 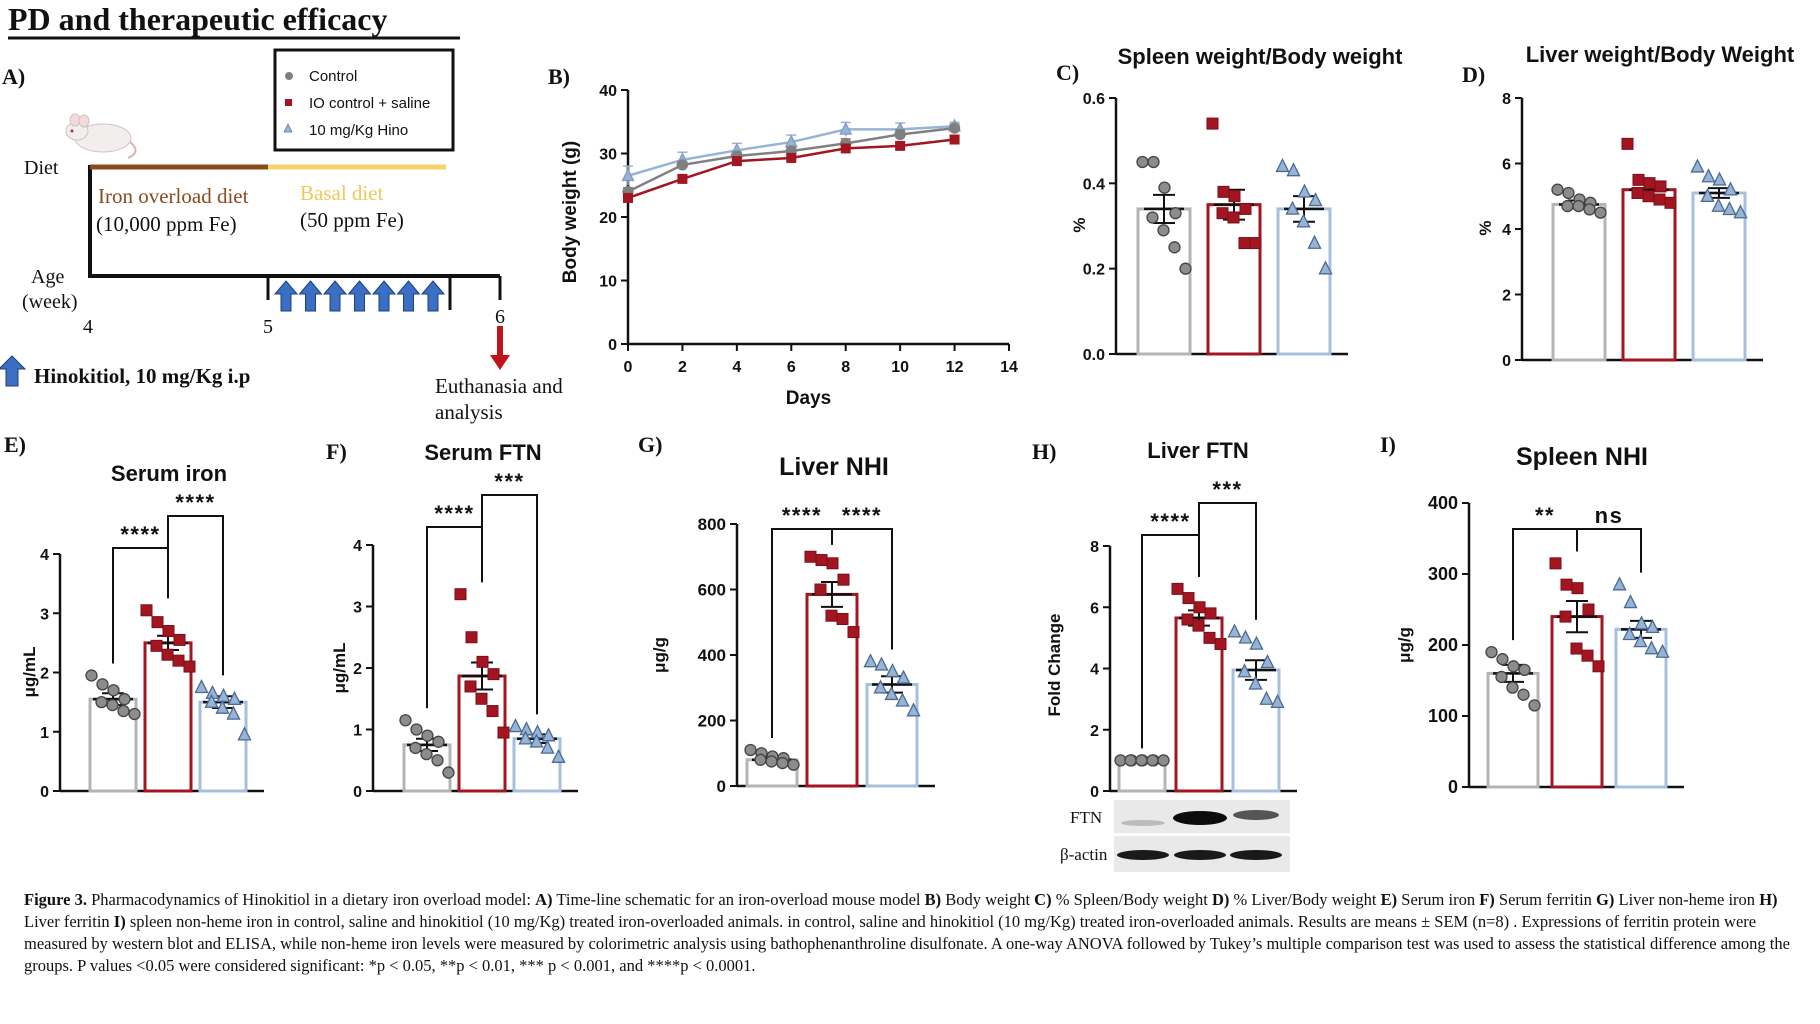 What do you see at coordinates (792, 624) in the screenshot?
I see `panel-g-liver-nhi-chart: Liver NHI μg/g 0 200 400 600 800 **** ****` at bounding box center [792, 624].